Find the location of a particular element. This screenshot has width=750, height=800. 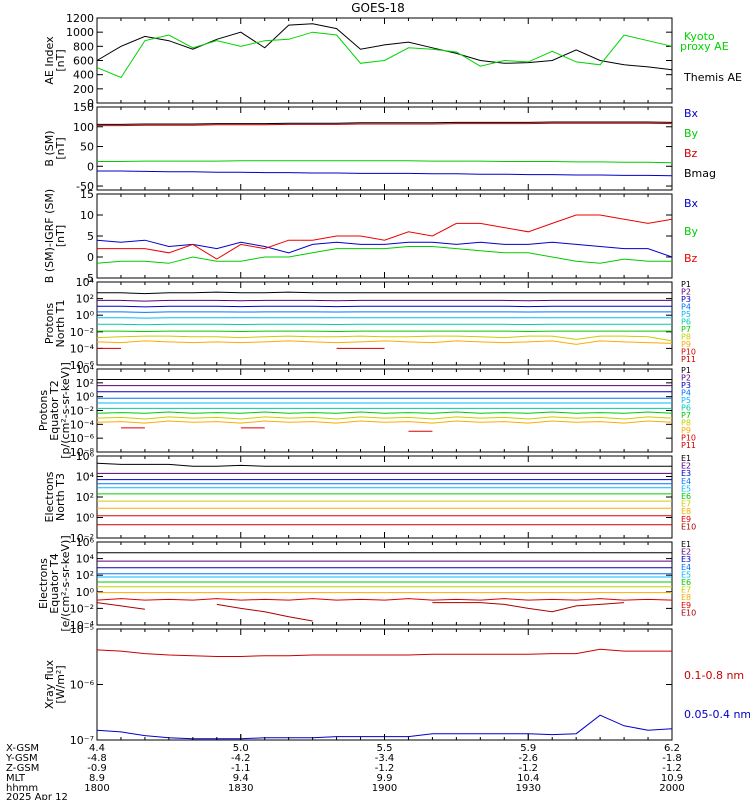

series-line-p1 is located at coordinates (384, 293).